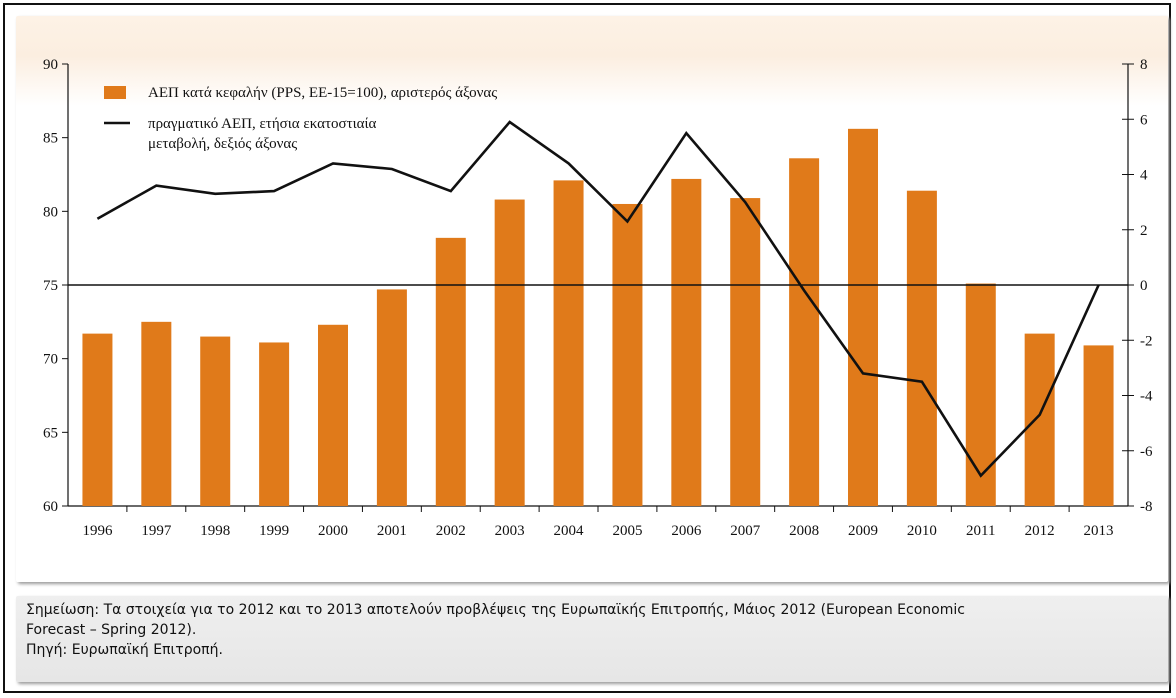 This screenshot has width=1176, height=698. Describe the element at coordinates (686, 531) in the screenshot. I see `x-tick-label: 2006` at that location.